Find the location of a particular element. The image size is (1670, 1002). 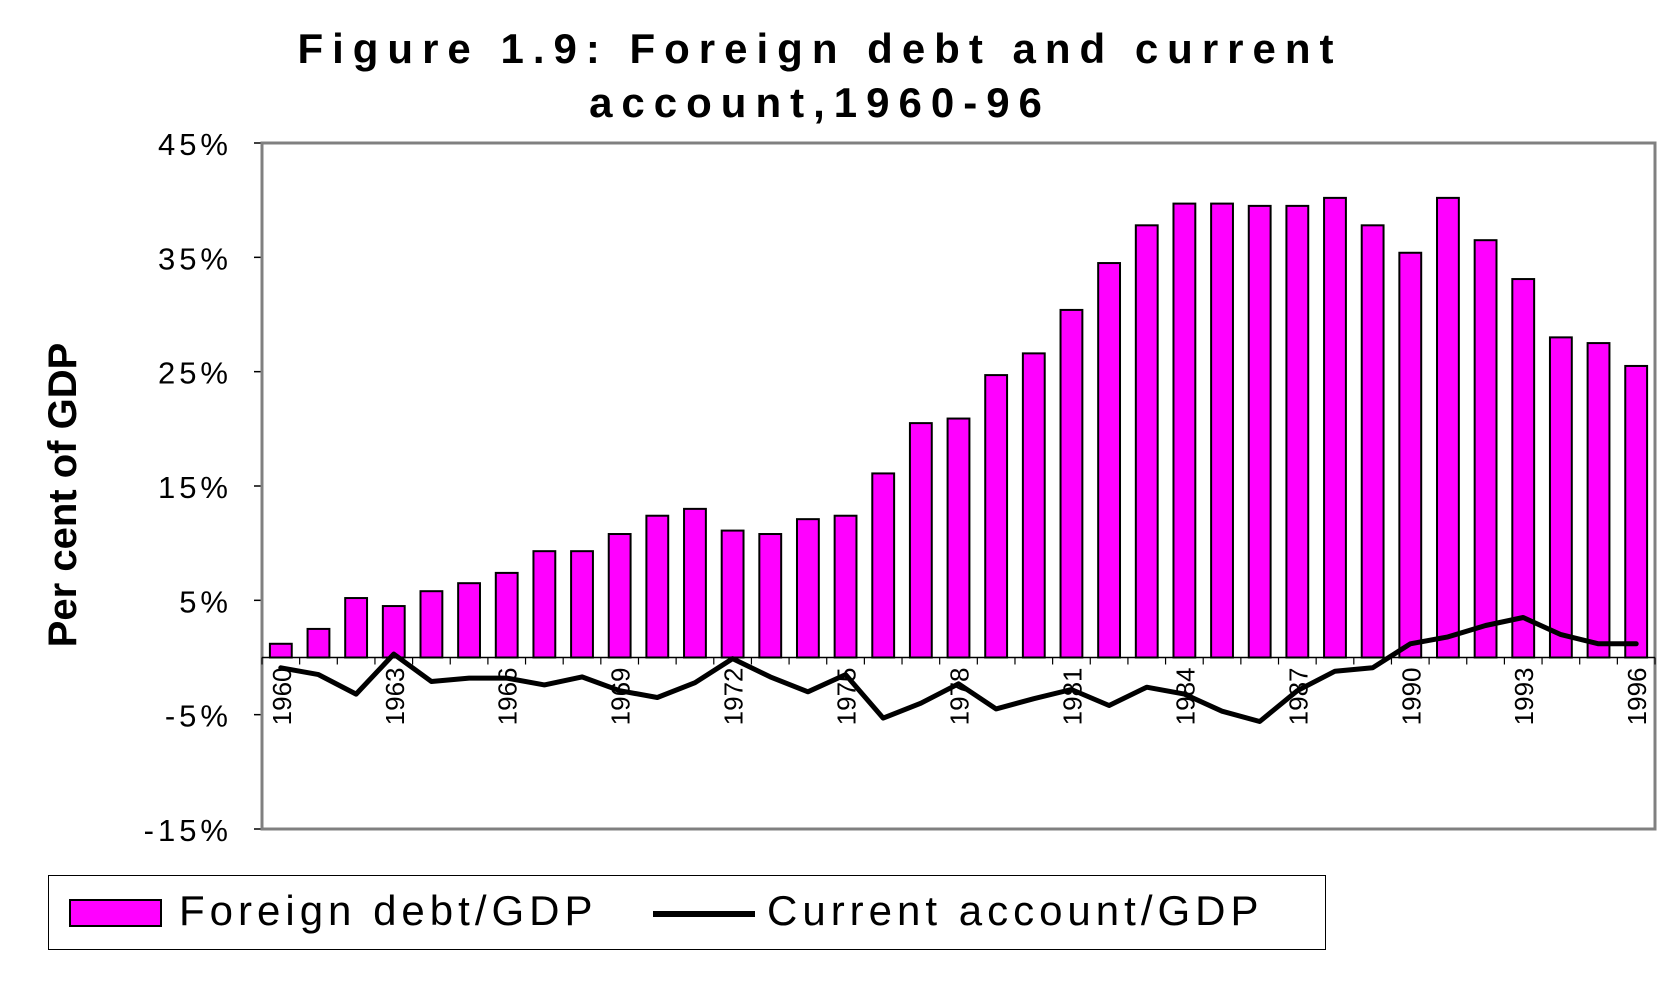

y-tick-label: 35% is located at coordinates (195, 258).